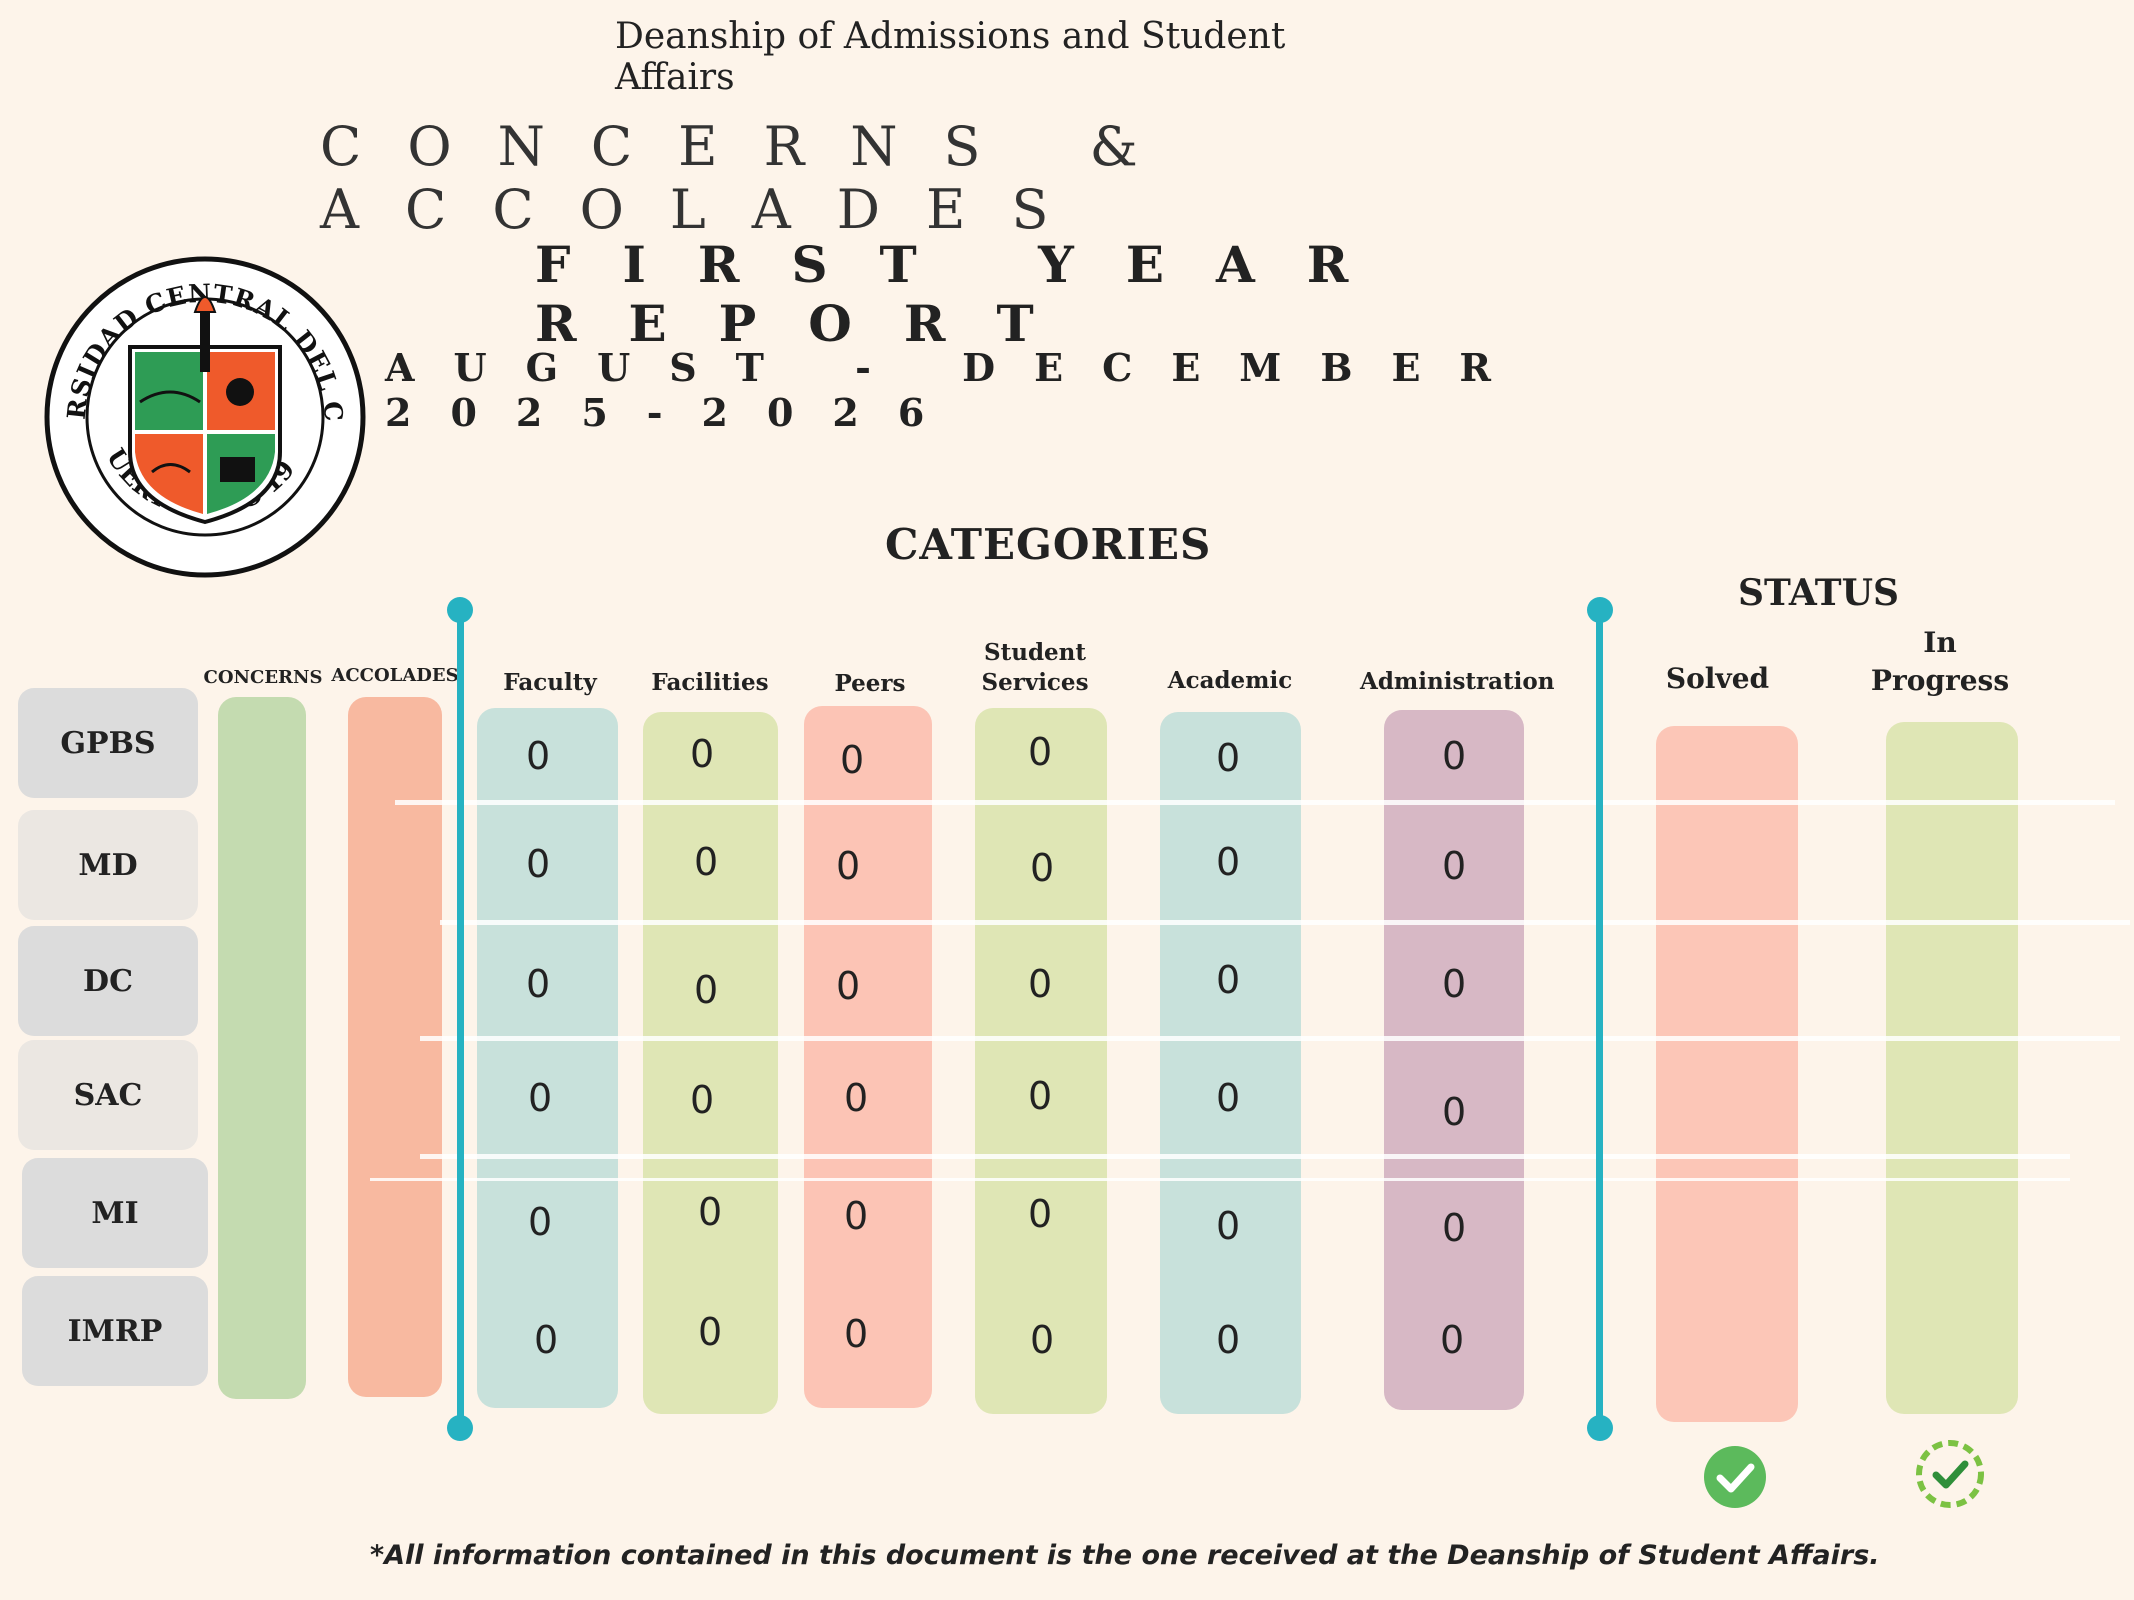 The width and height of the screenshot is (2134, 1600). I want to click on cell-academic-gpbs: 0, so click(1228, 758).